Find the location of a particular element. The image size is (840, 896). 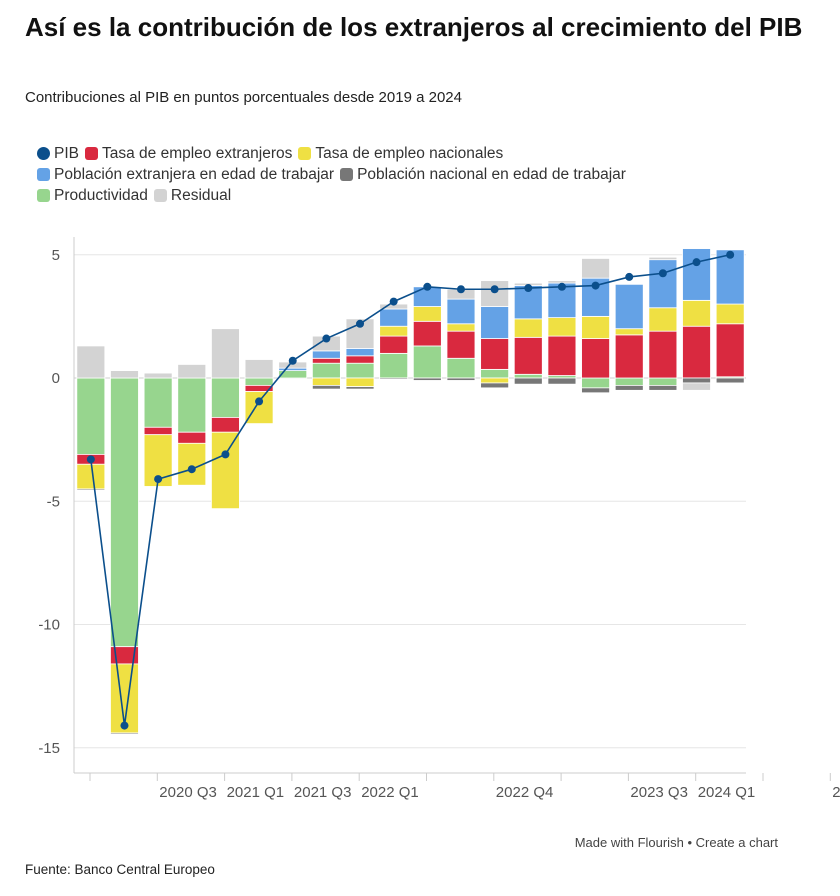

x-tick-label: 2023 Q3 is located at coordinates (659, 792).